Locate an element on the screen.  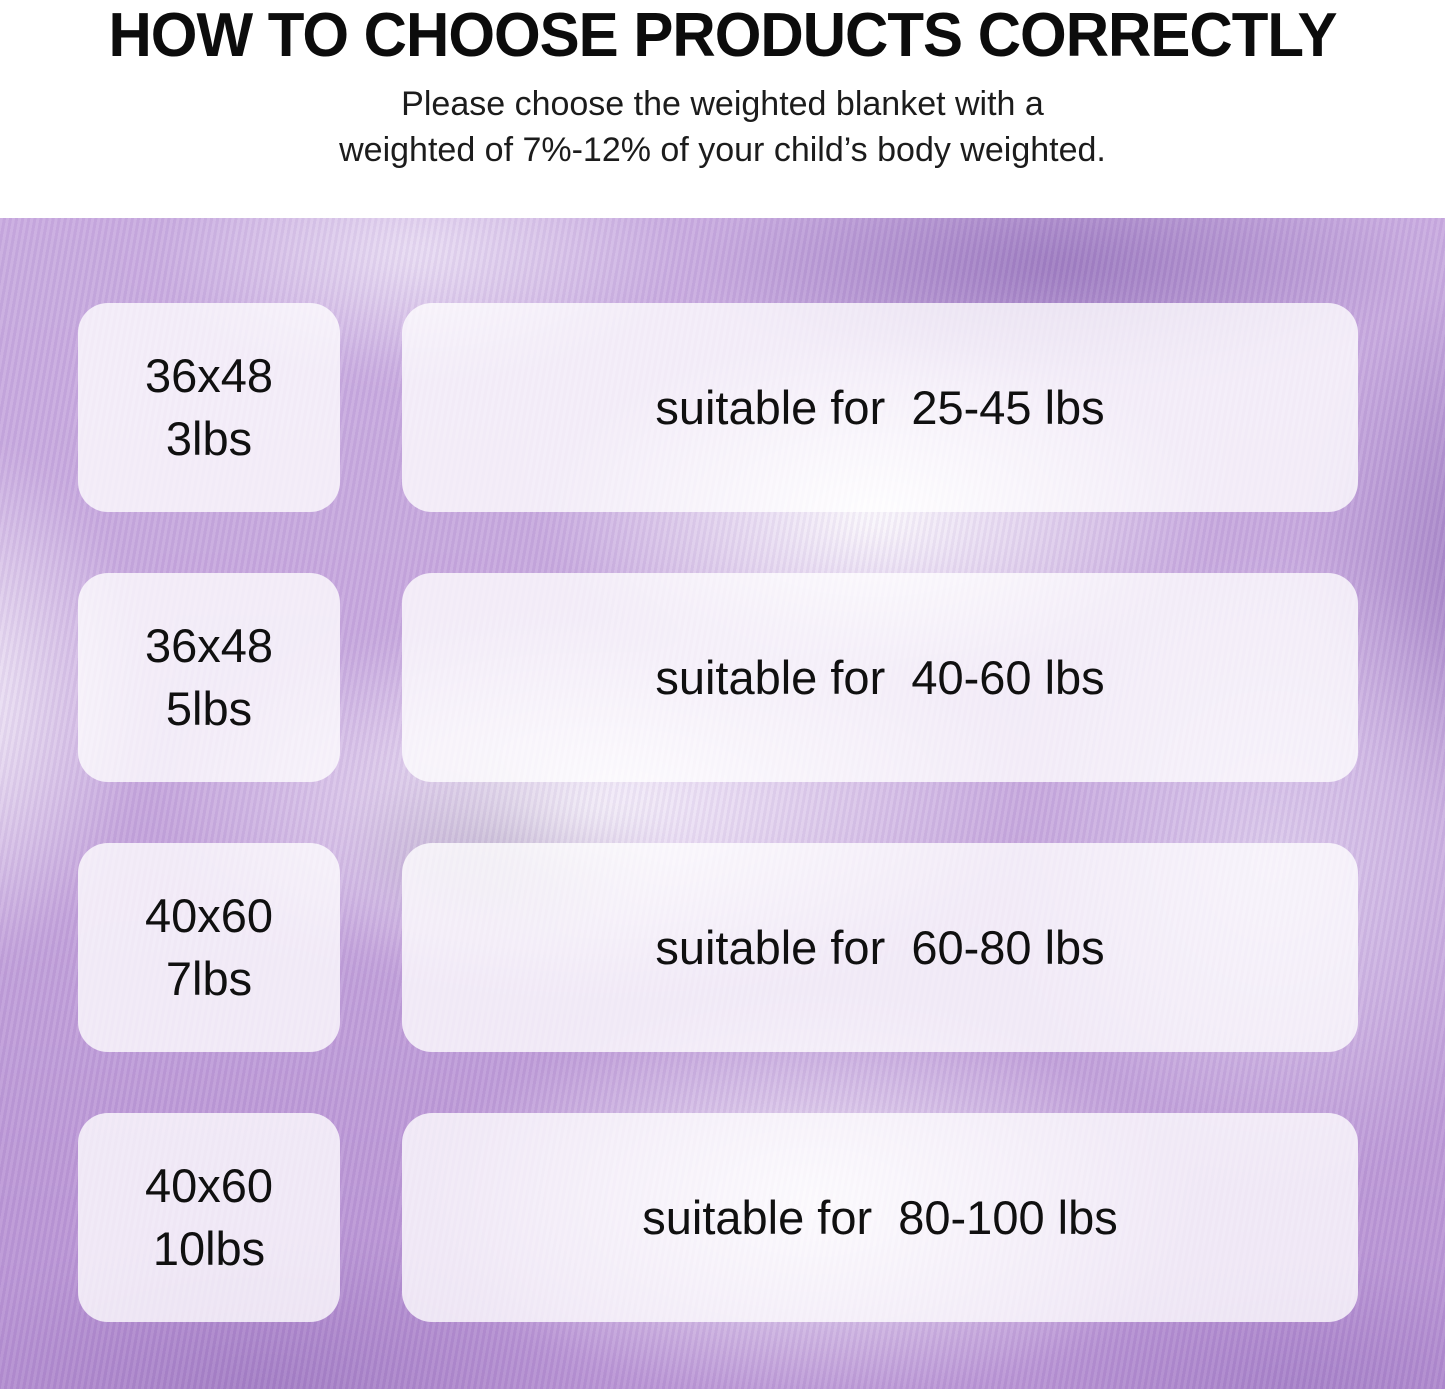
weight-label: 7lbs is located at coordinates (209, 978).